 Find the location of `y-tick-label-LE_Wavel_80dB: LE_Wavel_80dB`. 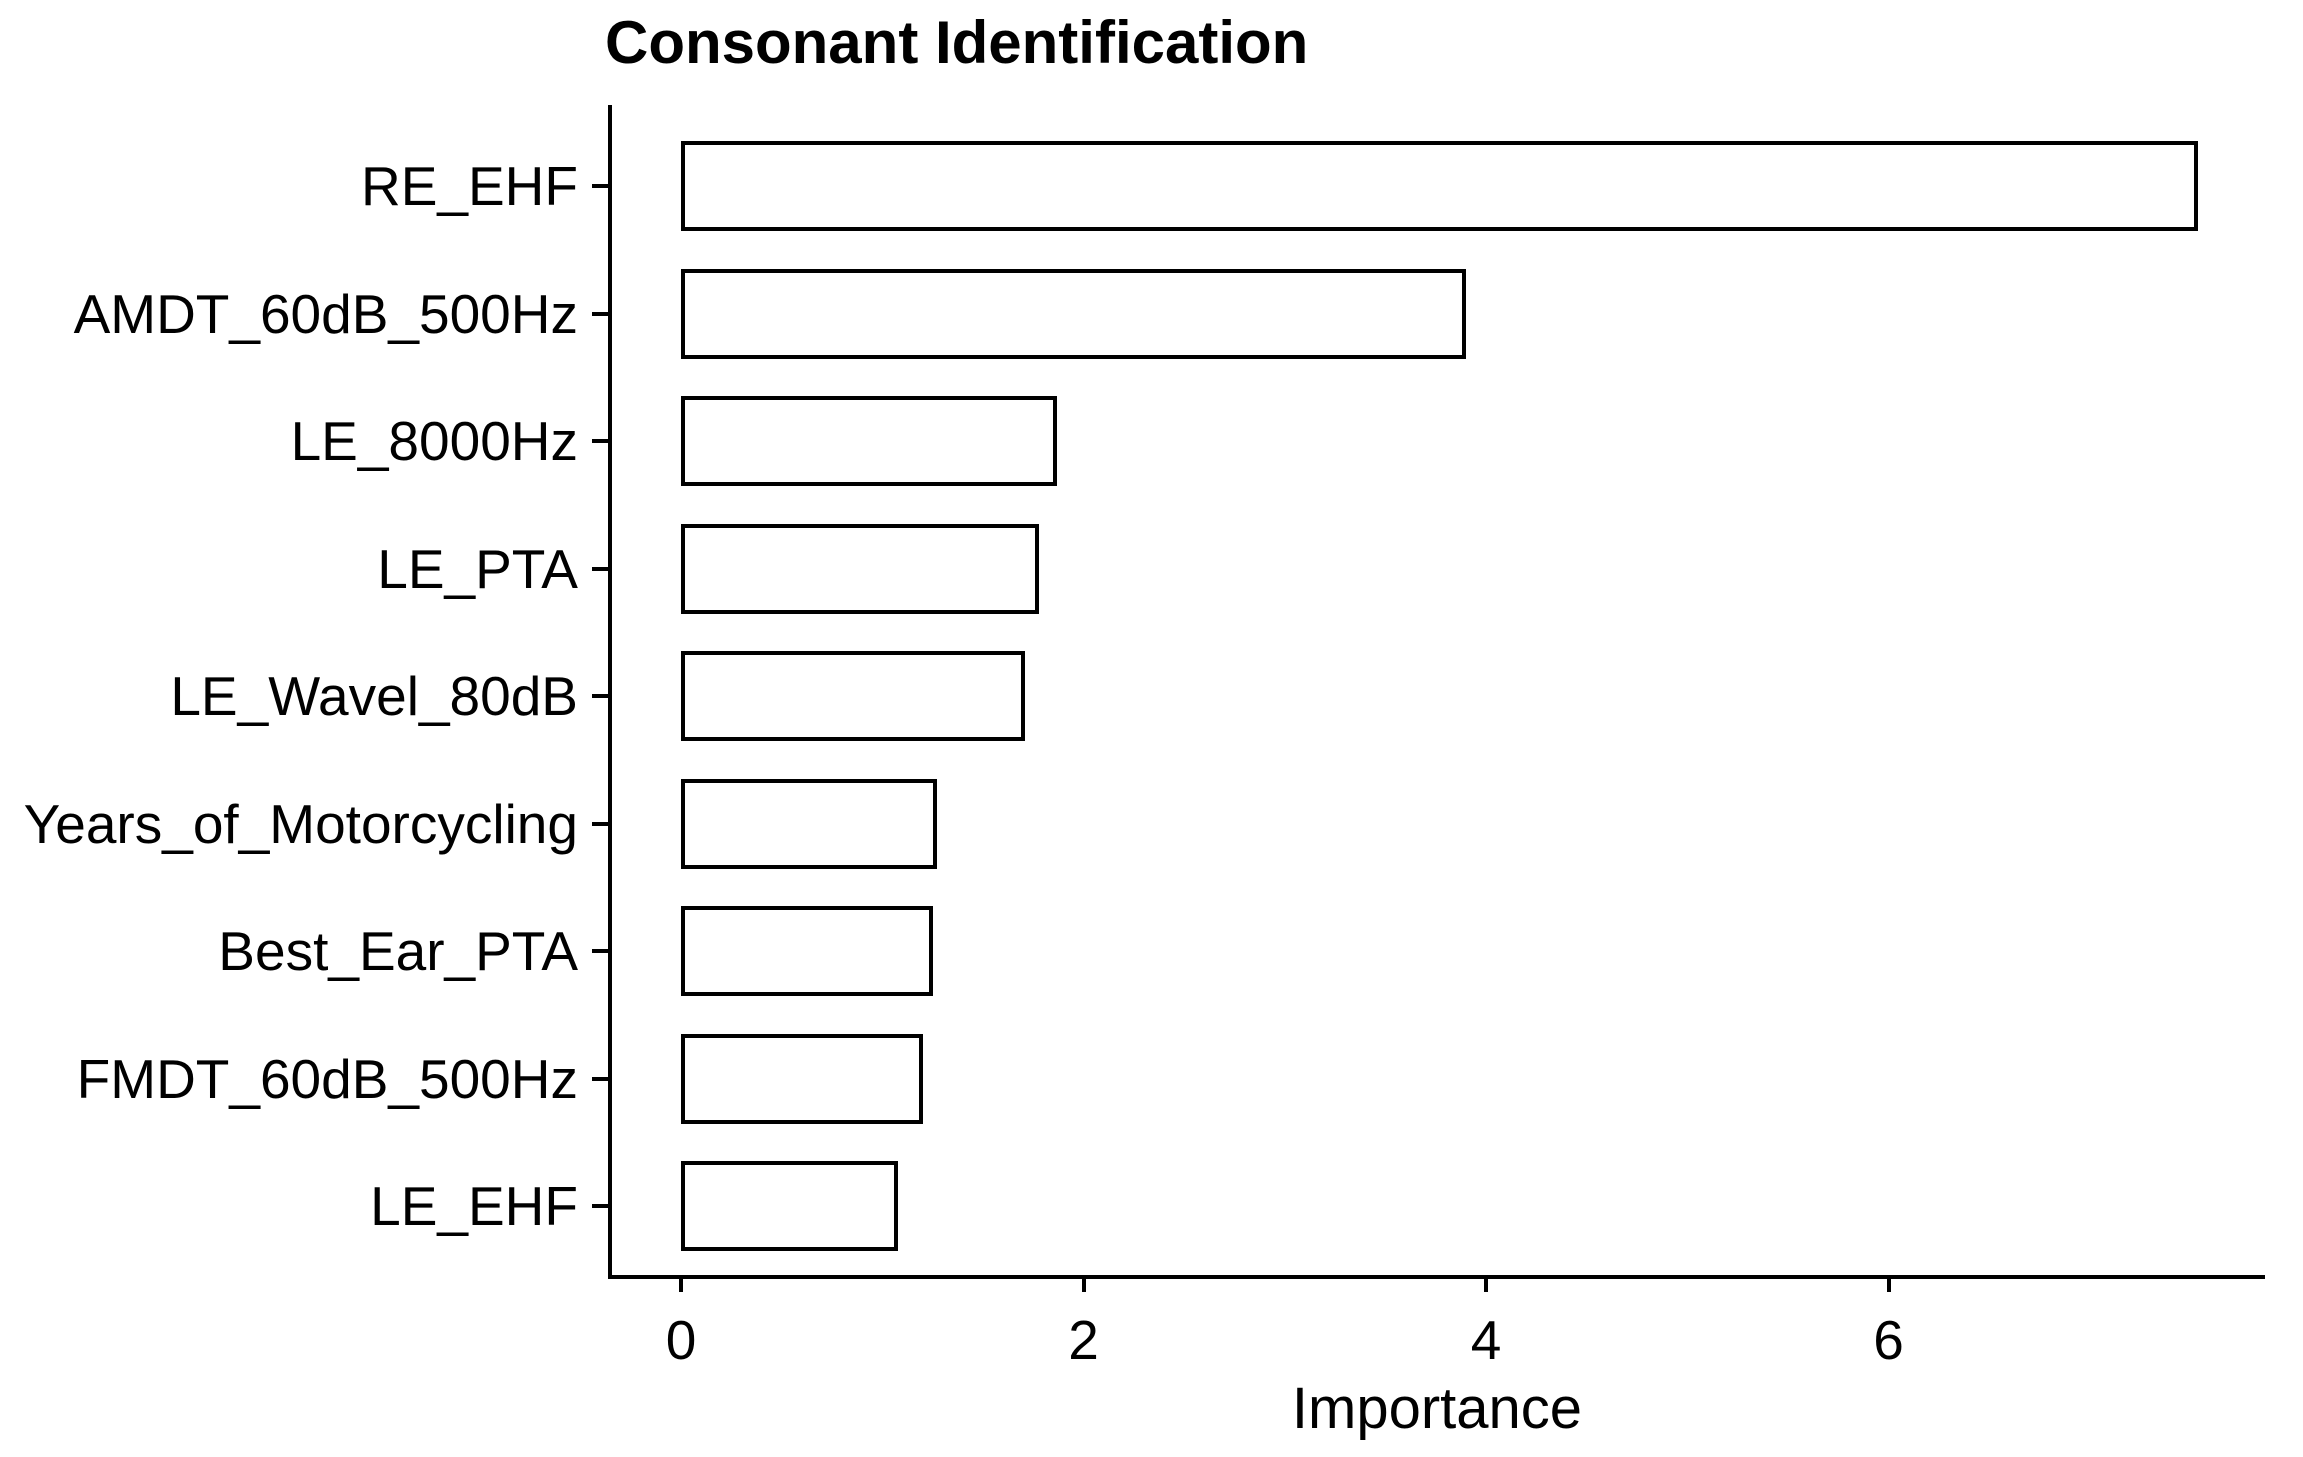

y-tick-label-LE_Wavel_80dB: LE_Wavel_80dB is located at coordinates (374, 696).